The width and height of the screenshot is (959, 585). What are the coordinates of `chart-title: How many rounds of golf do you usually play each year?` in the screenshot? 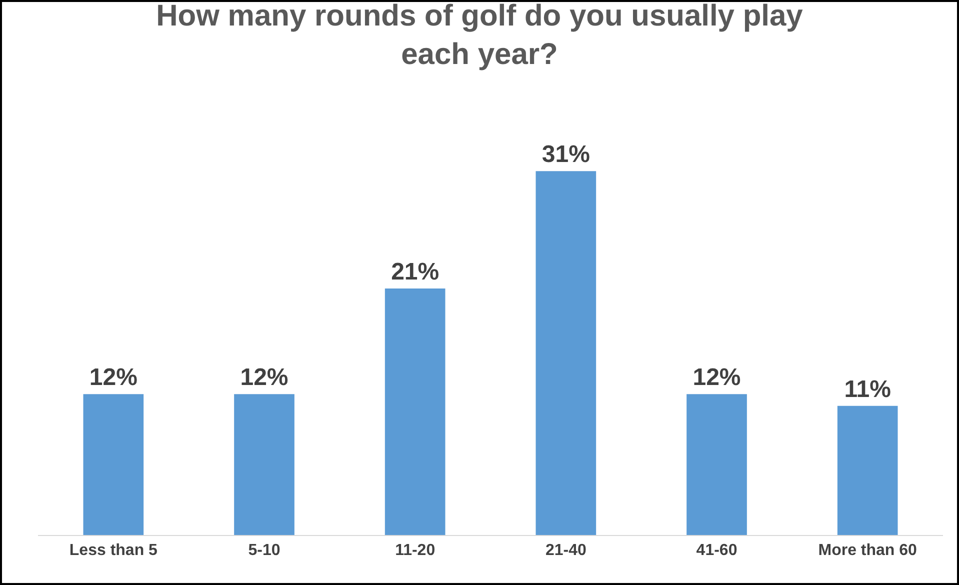 It's located at (480, 36).